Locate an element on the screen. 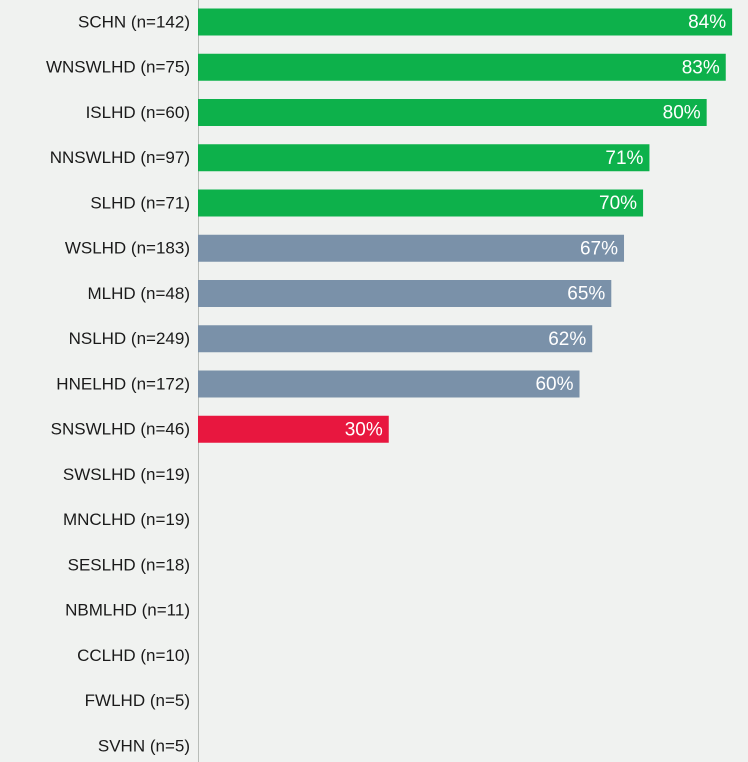 This screenshot has width=748, height=762. category-label: MNCLHD (n=19) is located at coordinates (126, 519).